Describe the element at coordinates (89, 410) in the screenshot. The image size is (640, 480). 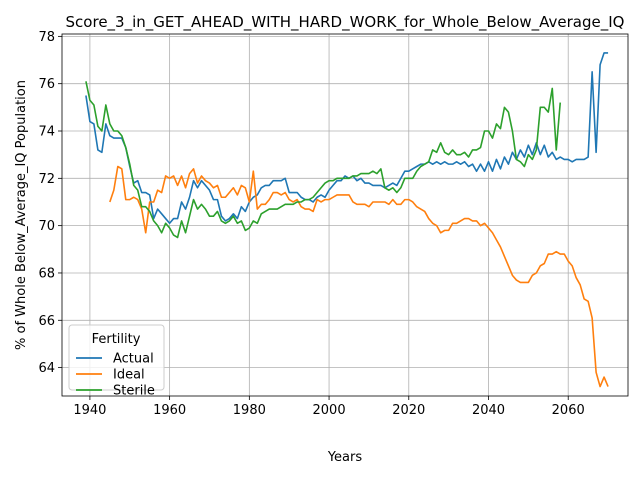
I see `x-tick-label: 1940` at that location.